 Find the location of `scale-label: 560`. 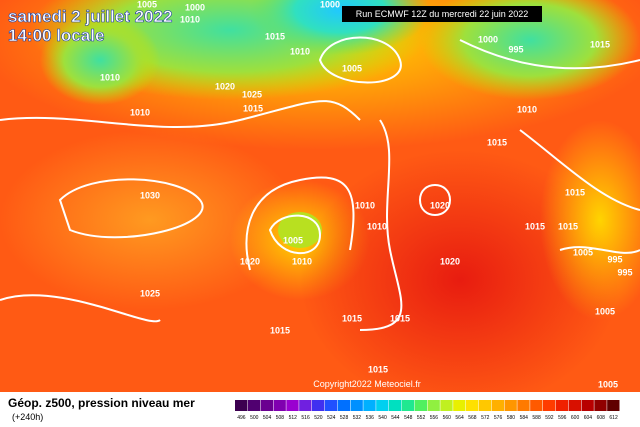

scale-label: 560 is located at coordinates (447, 418).